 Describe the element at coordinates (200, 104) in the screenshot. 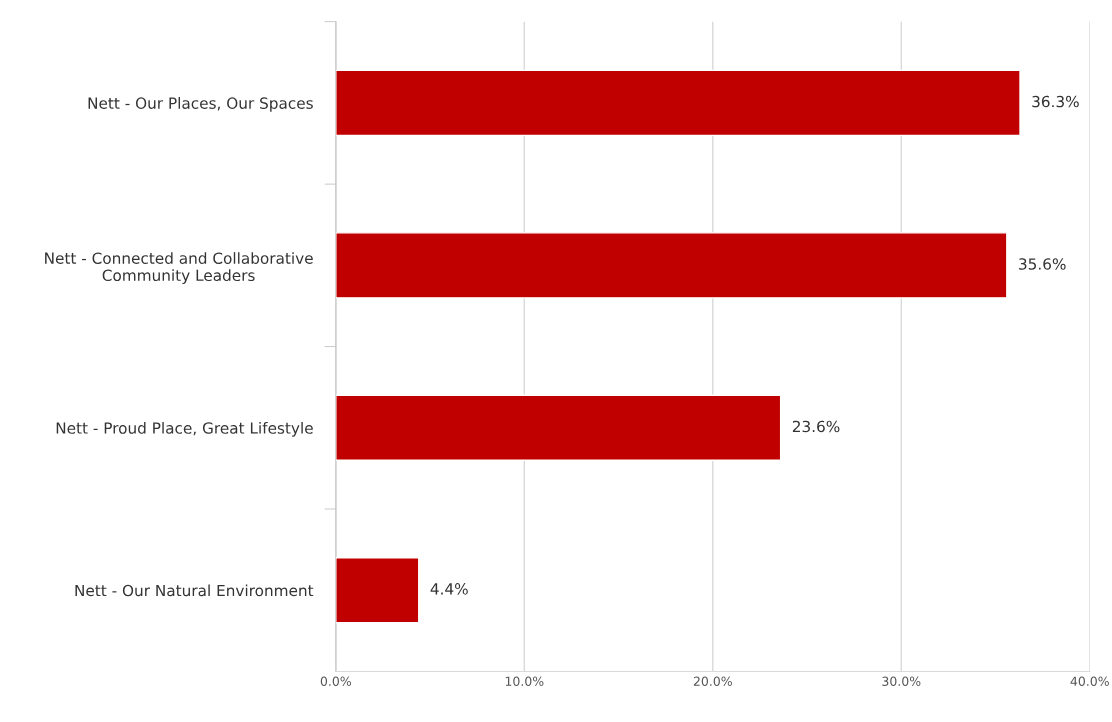

I see `y-tick-label: Nett - Our Places, Our Spaces` at that location.